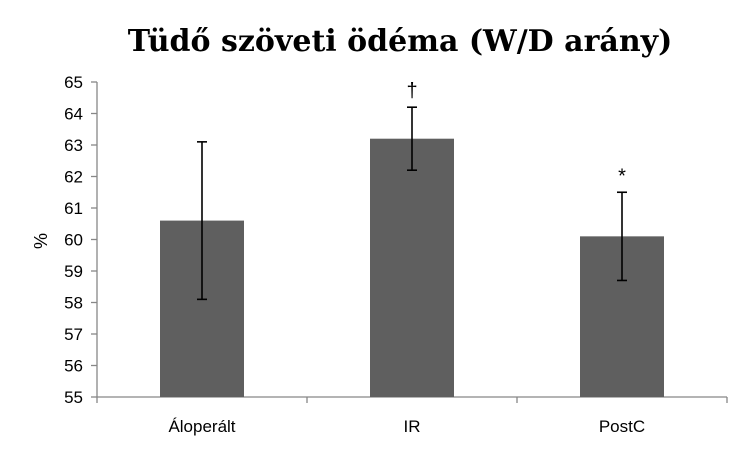  Describe the element at coordinates (73, 303) in the screenshot. I see `y-tick-label: 58` at that location.